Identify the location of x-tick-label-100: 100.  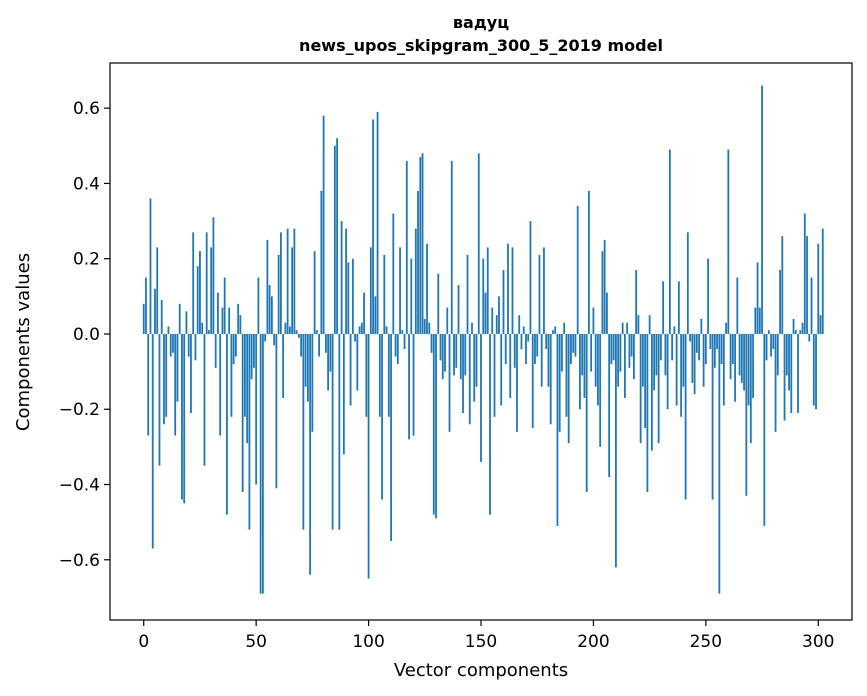
(368, 642).